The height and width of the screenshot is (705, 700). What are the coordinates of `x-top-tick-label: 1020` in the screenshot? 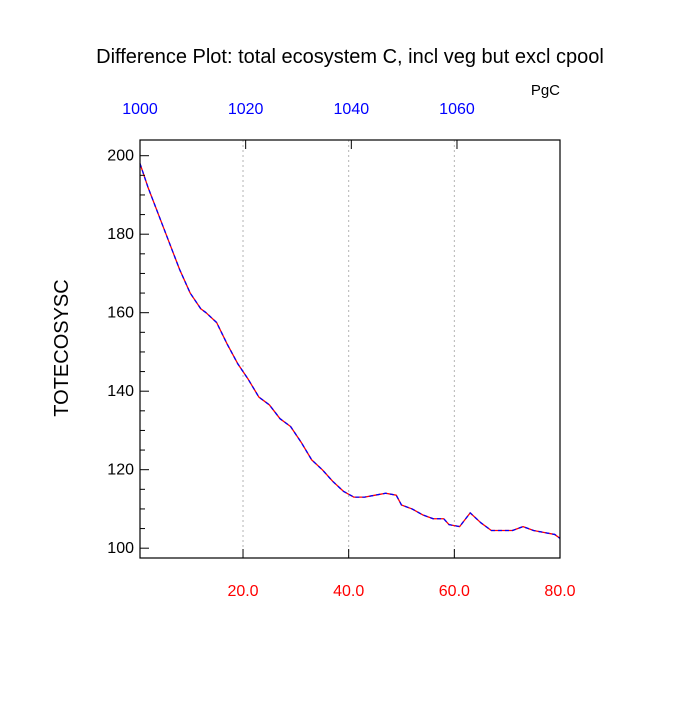 It's located at (246, 109).